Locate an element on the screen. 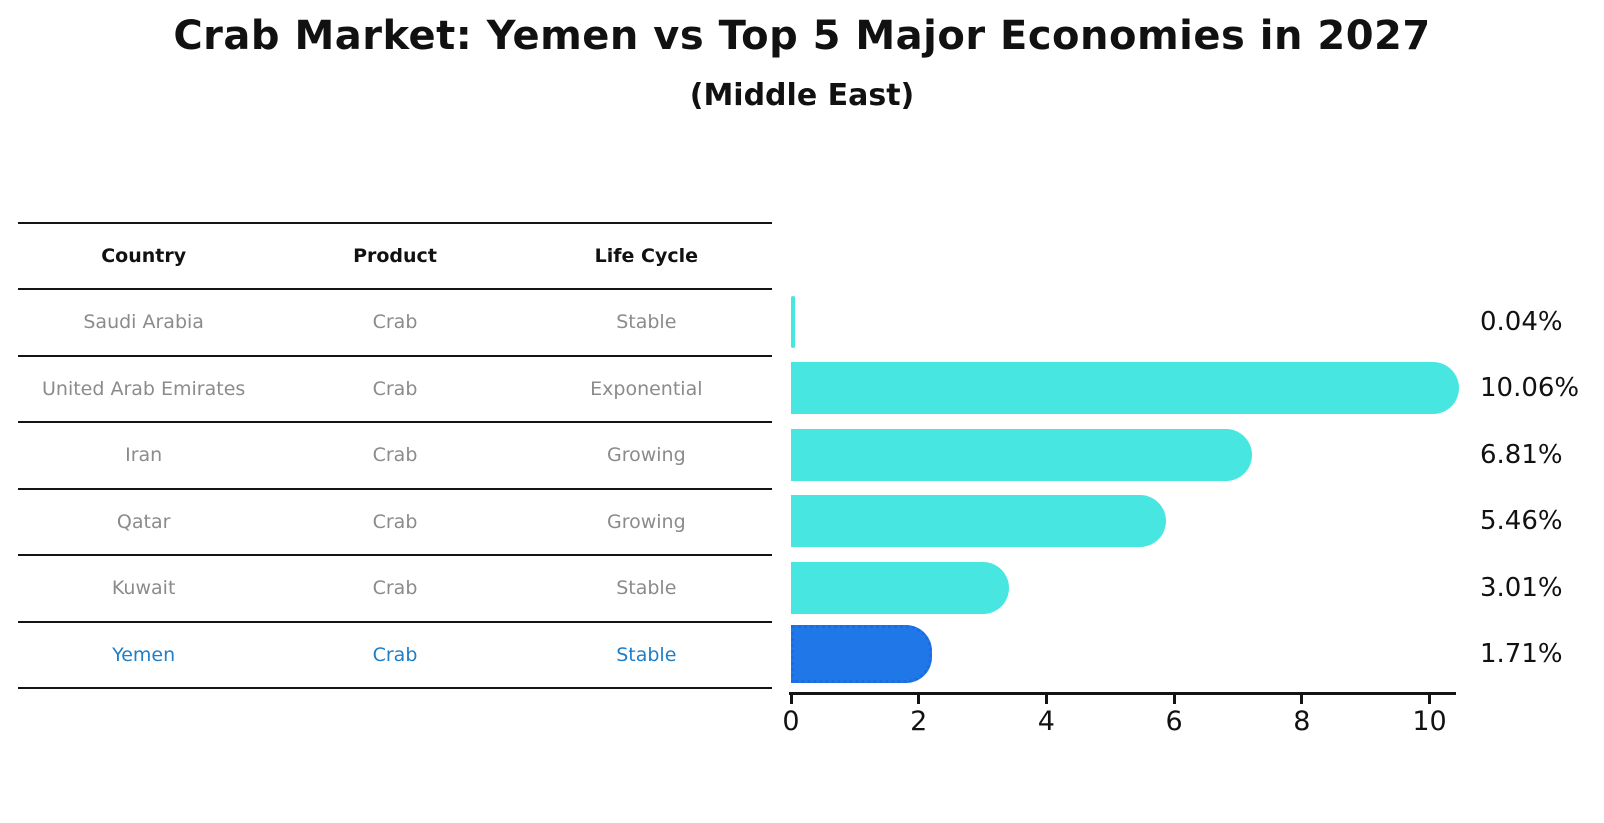 Image resolution: width=1604 pixels, height=823 pixels. value-label: 5.46% is located at coordinates (1521, 521).